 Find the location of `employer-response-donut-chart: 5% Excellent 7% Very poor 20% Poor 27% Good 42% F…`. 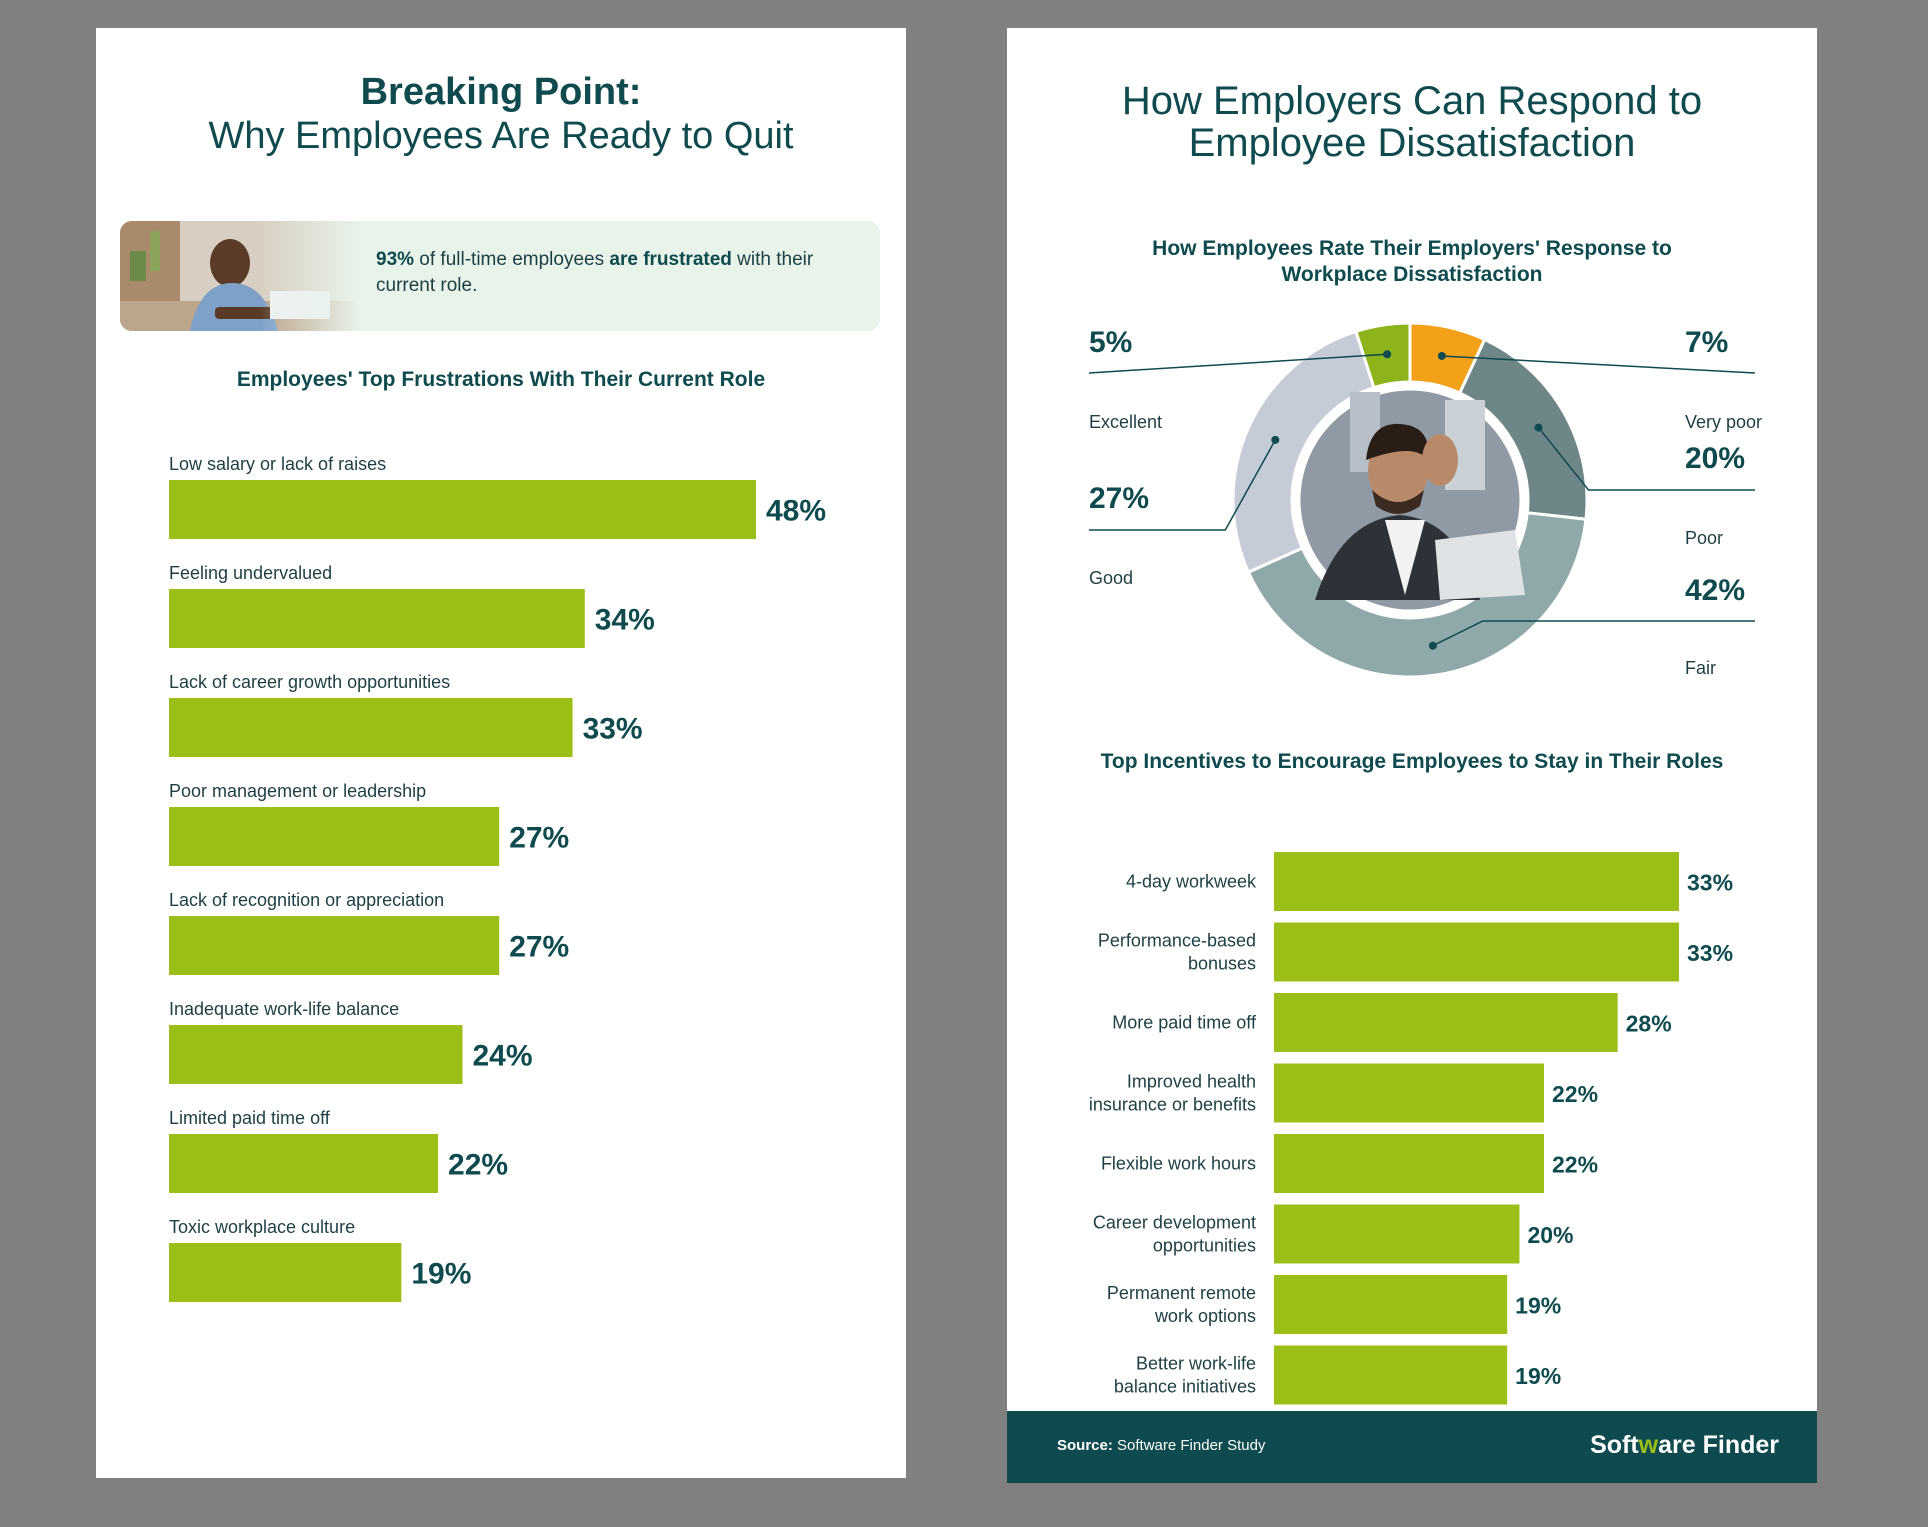

employer-response-donut-chart: 5% Excellent 7% Very poor 20% Poor 27% Good 42% F… is located at coordinates (1425, 500).